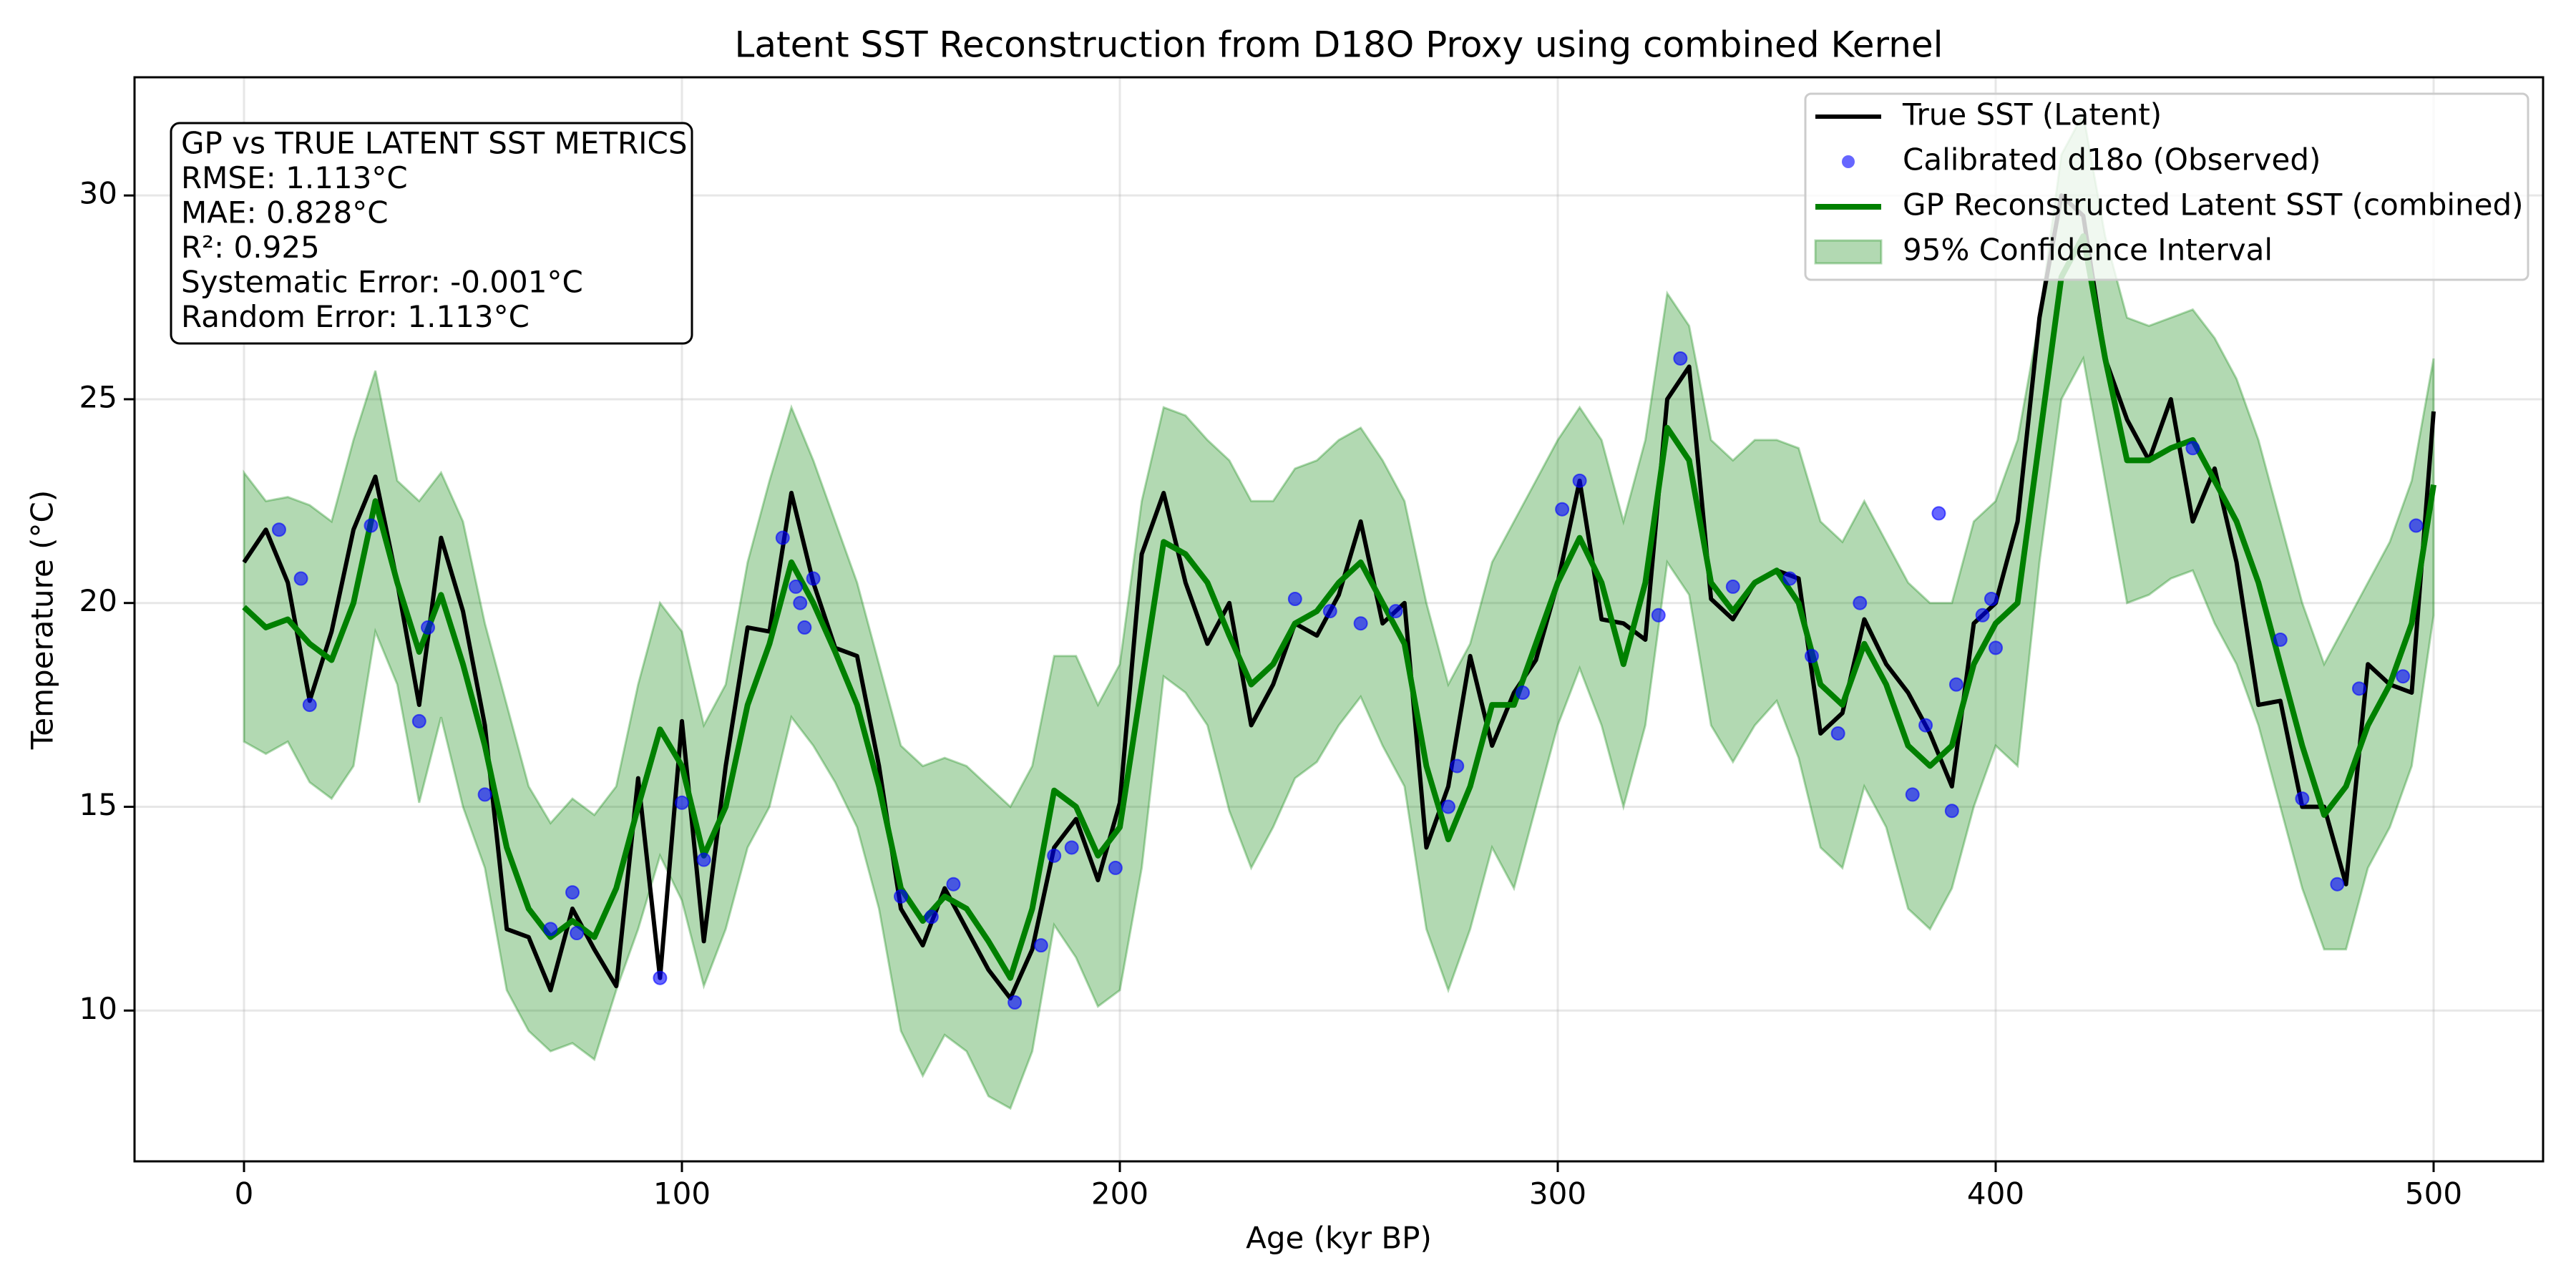 The width and height of the screenshot is (2576, 1288). I want to click on x-tick-label: 300, so click(1557, 1193).